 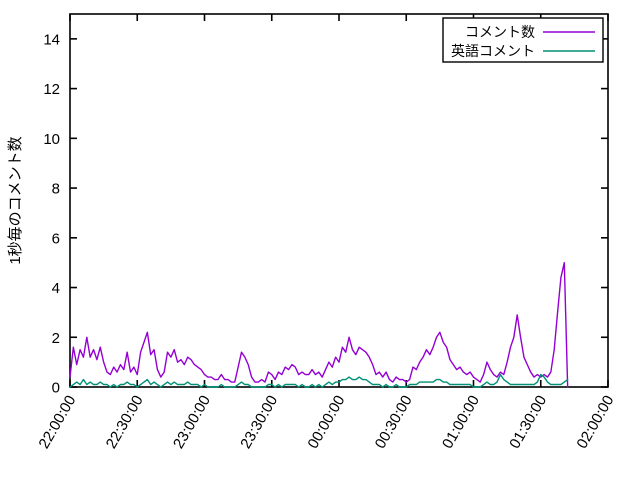 I want to click on x-tick-label: 23:30:00, so click(x=259, y=422).